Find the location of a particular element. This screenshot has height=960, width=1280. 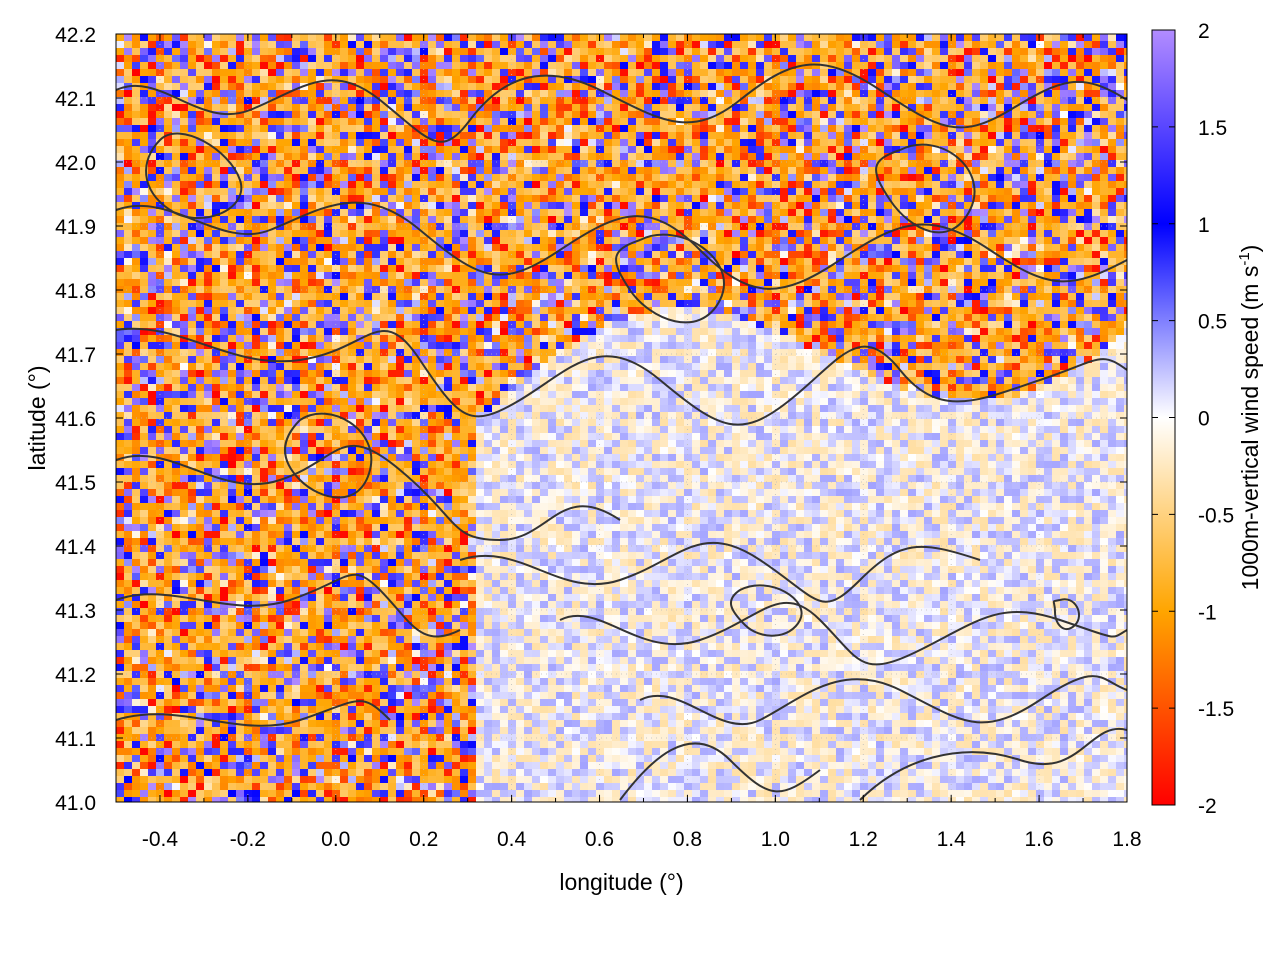

x-tick-label: -0.4 is located at coordinates (160, 839).